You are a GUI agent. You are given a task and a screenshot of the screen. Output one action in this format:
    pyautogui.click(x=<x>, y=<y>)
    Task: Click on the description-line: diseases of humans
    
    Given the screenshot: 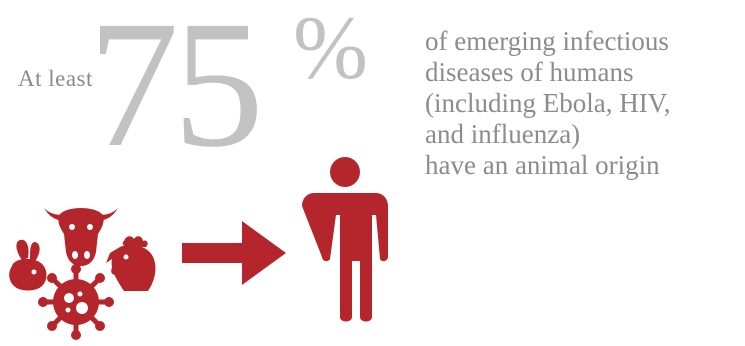 What is the action you would take?
    pyautogui.click(x=529, y=72)
    